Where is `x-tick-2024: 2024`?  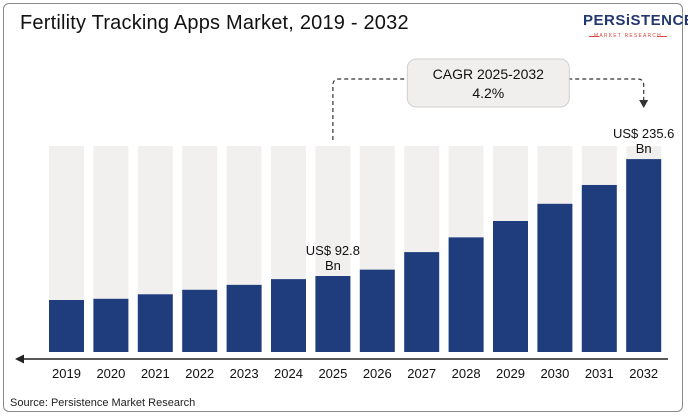
x-tick-2024: 2024 is located at coordinates (288, 373).